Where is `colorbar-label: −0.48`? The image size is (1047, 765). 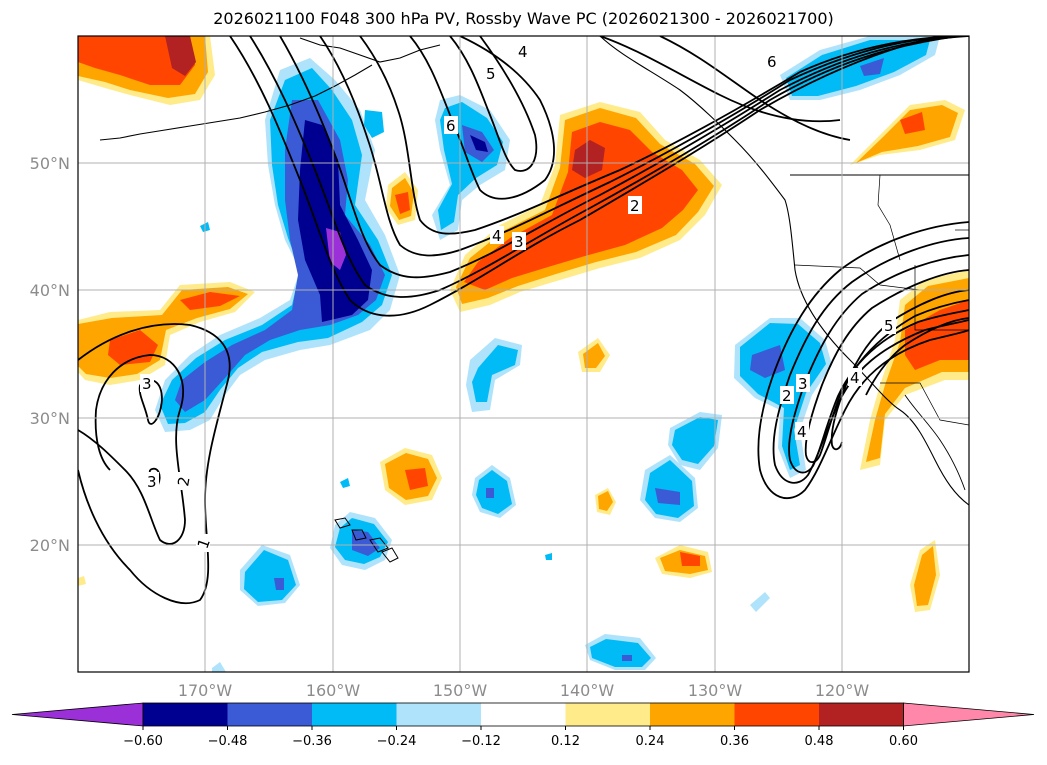
colorbar-label: −0.48 is located at coordinates (228, 741).